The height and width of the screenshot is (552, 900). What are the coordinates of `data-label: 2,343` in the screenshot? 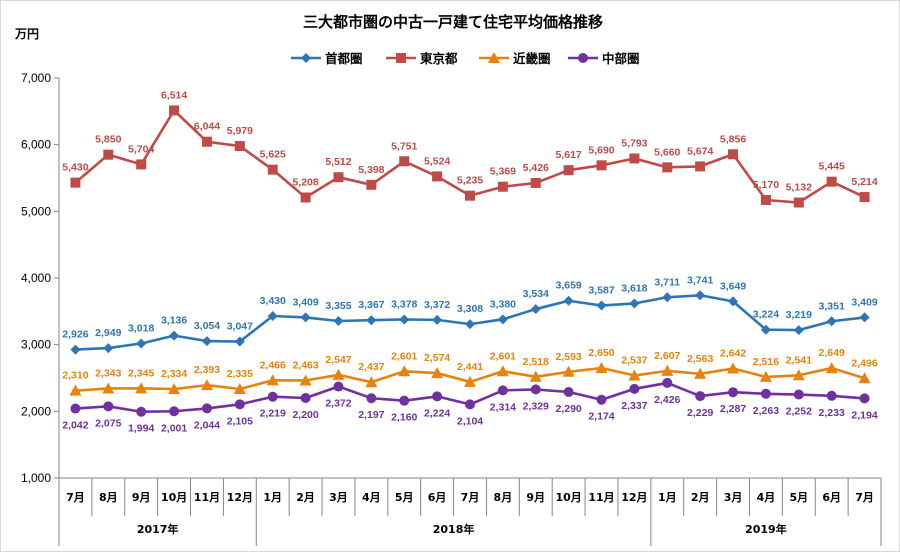 It's located at (108, 373).